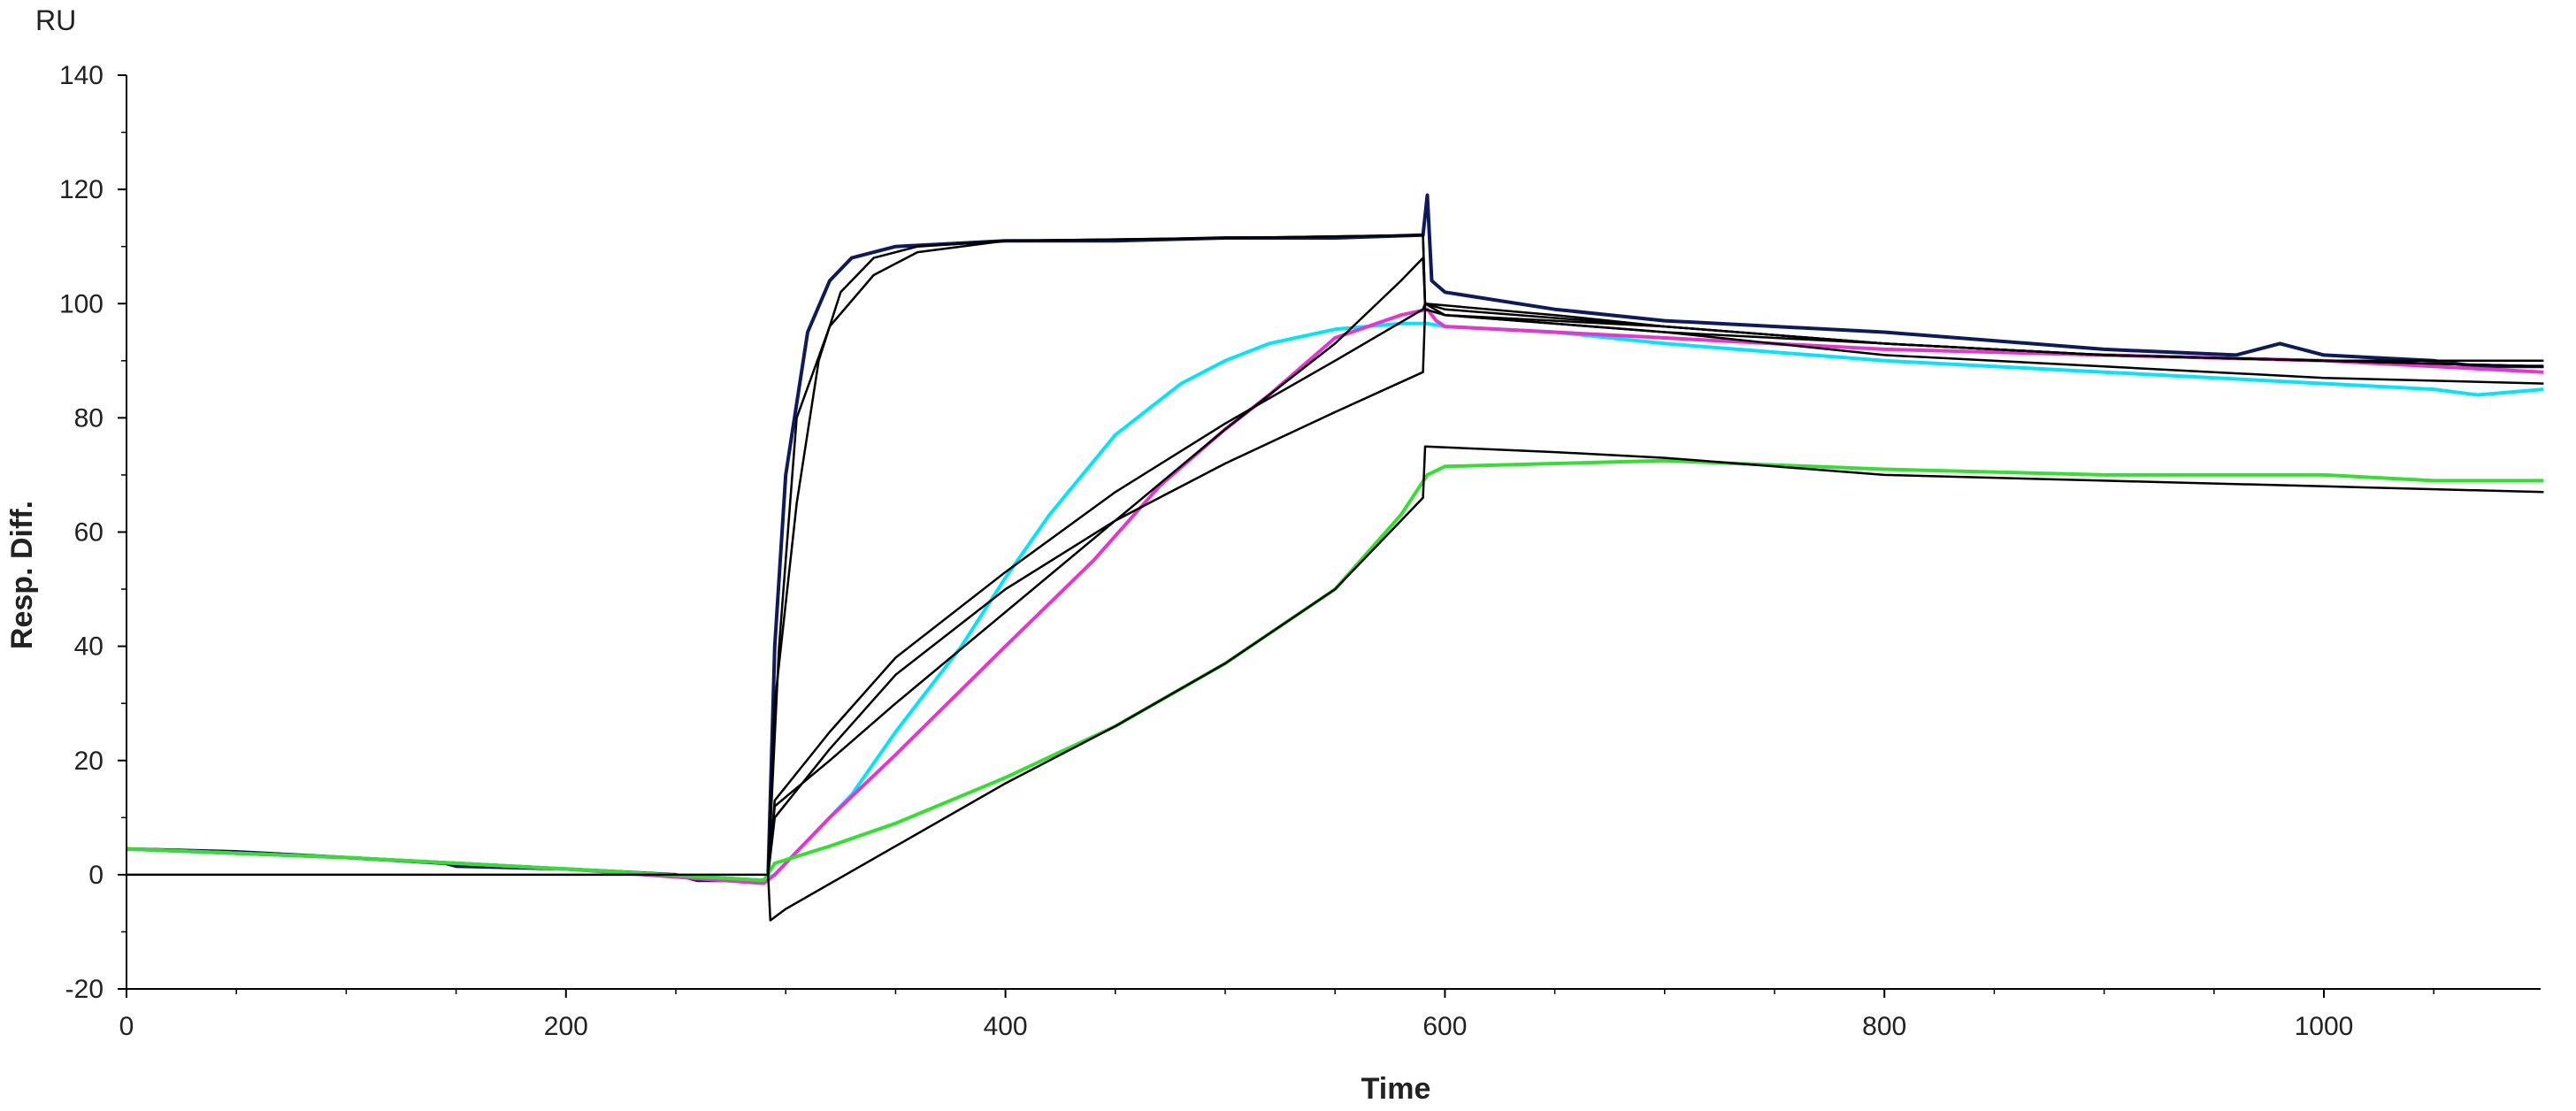  Describe the element at coordinates (1884, 1026) in the screenshot. I see `x-tick-label: 800` at that location.